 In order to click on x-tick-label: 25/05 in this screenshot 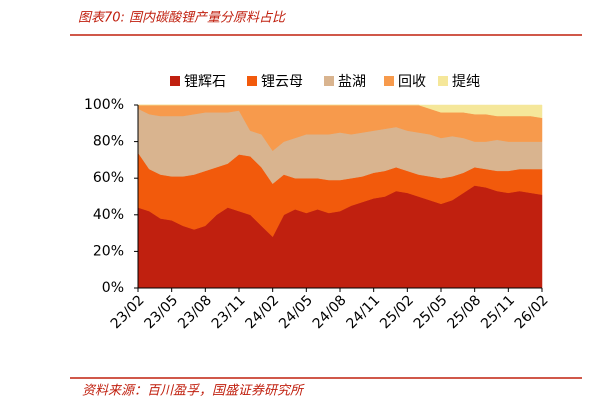, I will do `click(431, 312)`.